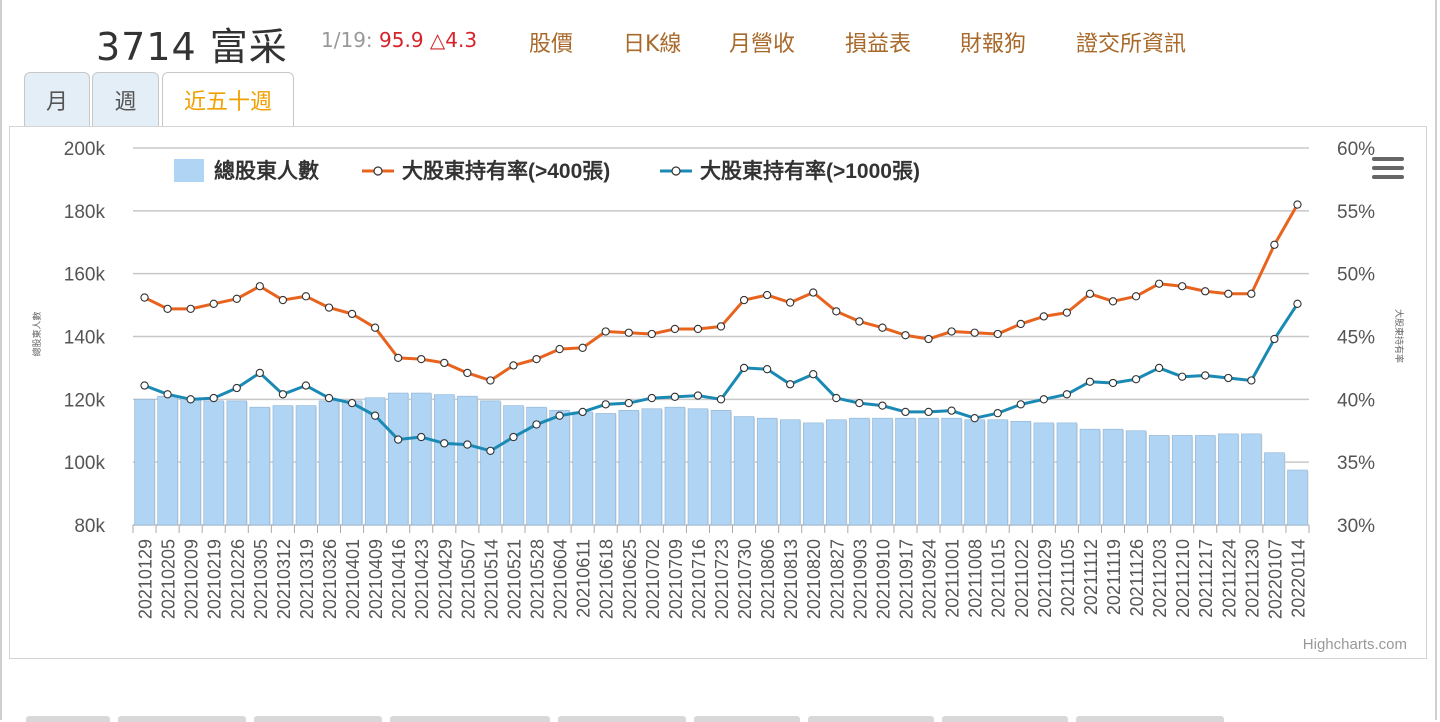  What do you see at coordinates (607, 579) in the screenshot?
I see `x-tick-label: 20210618` at bounding box center [607, 579].